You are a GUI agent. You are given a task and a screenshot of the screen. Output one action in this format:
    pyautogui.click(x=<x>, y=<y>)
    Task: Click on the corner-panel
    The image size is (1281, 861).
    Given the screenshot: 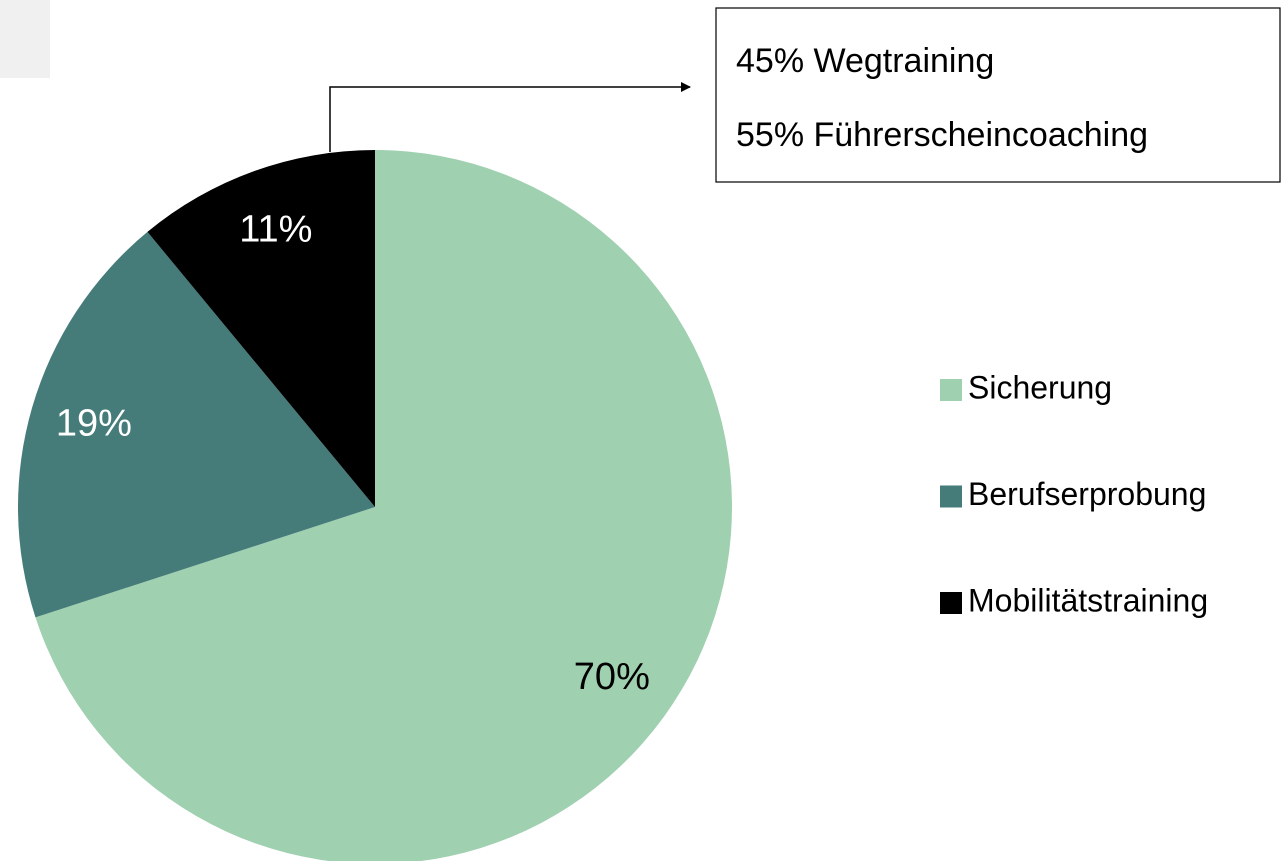 What is the action you would take?
    pyautogui.click(x=25, y=39)
    